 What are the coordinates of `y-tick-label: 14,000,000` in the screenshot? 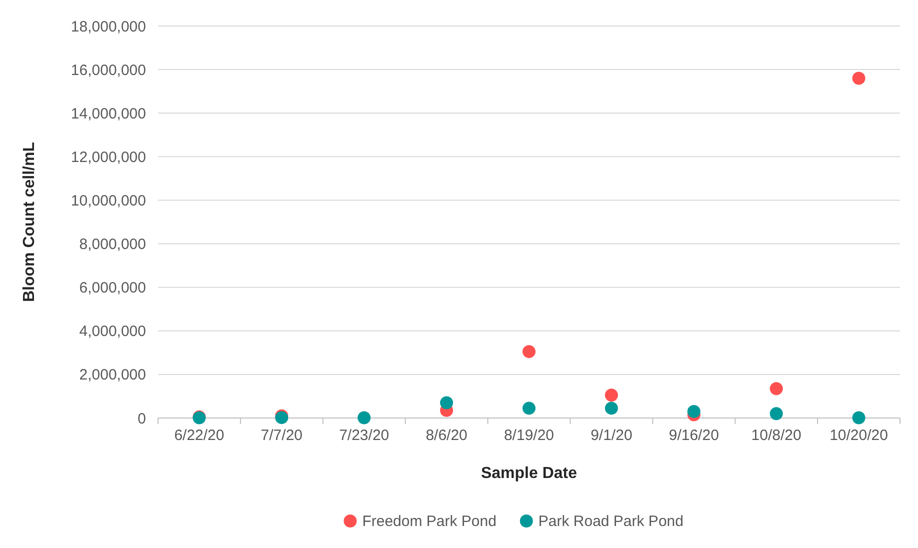 It's located at (108, 113).